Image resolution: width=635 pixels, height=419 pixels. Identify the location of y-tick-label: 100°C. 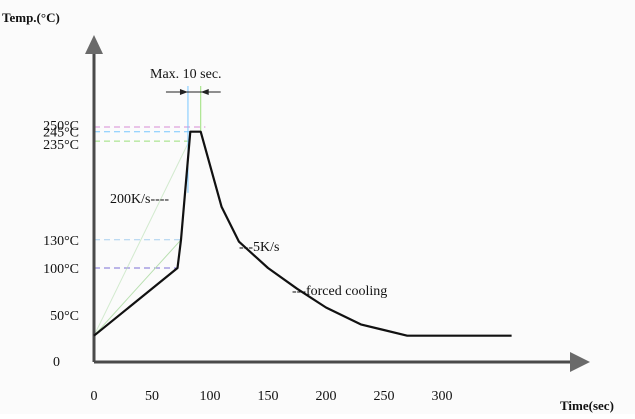
(61, 269).